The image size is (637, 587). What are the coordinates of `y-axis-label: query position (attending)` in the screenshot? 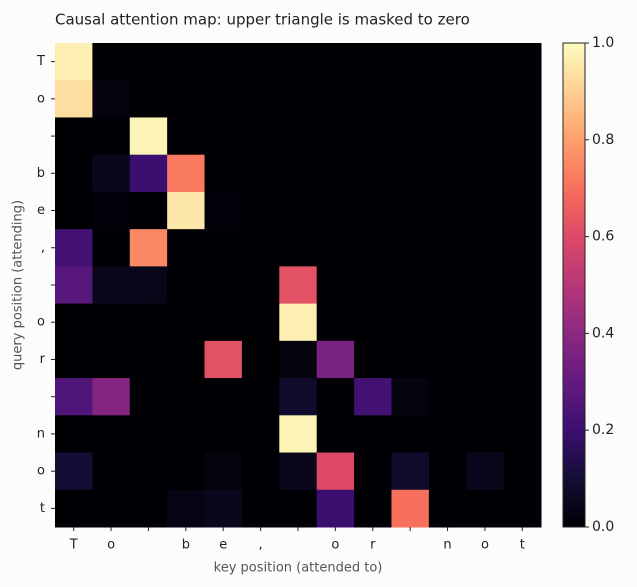 It's located at (18, 285).